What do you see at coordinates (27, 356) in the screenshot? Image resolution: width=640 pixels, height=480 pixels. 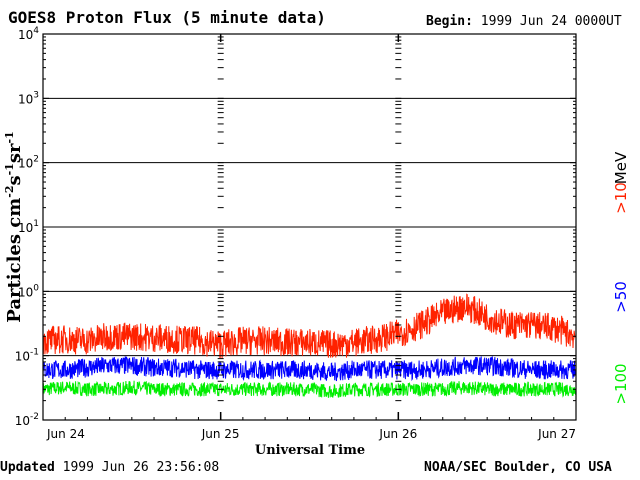 I see `y-tick-label: 10⁻¹` at bounding box center [27, 356].